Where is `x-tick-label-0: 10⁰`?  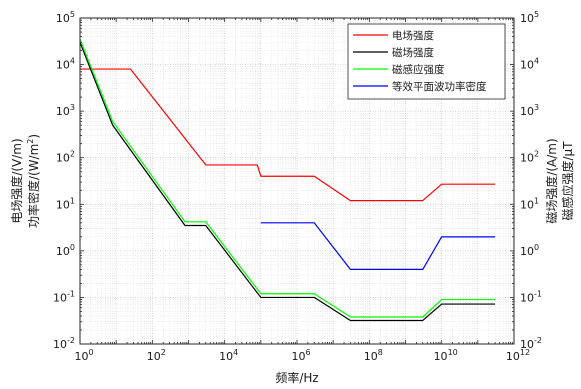 x-tick-label-0: 10⁰ is located at coordinates (83, 355).